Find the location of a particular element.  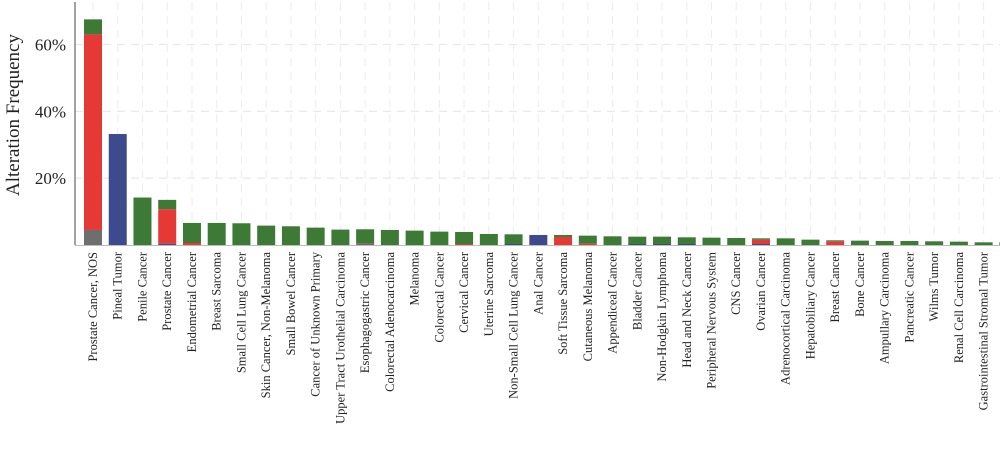

category-label: Skin Cancer, Non-Melanoma is located at coordinates (266, 325).